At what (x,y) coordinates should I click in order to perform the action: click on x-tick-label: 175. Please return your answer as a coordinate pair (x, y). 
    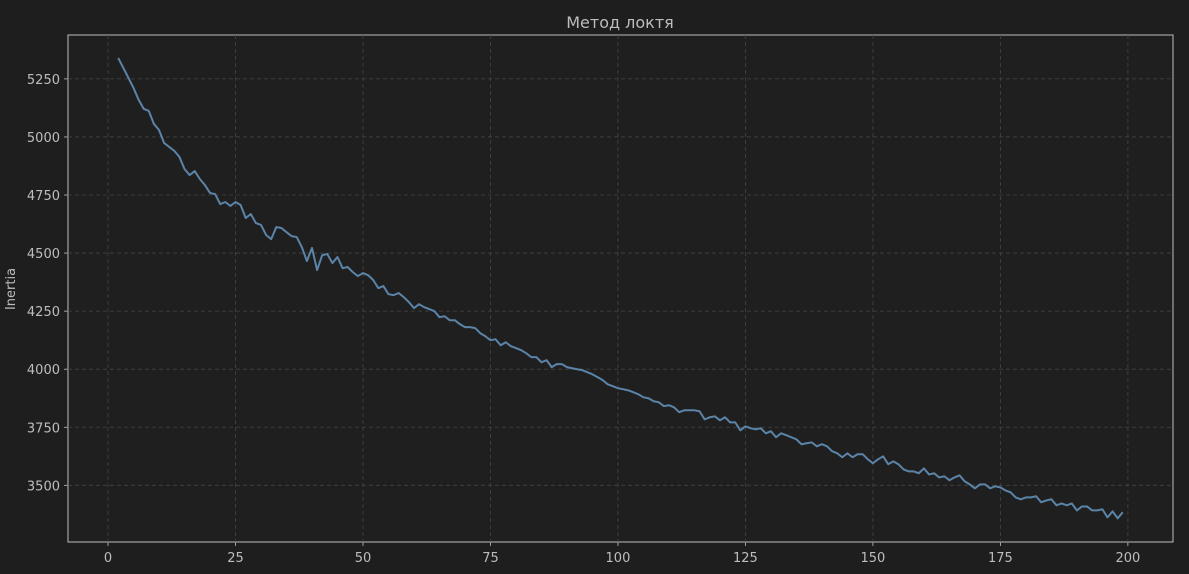
    Looking at the image, I should click on (1000, 558).